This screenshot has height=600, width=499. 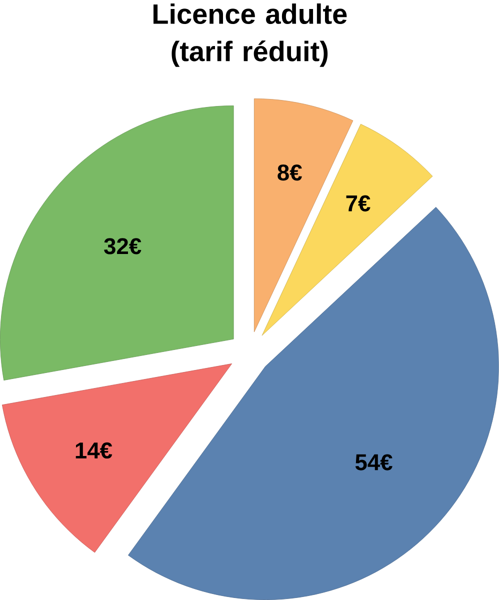 What do you see at coordinates (250, 35) in the screenshot?
I see `chart-title: Licence adulte (tarif réduit)` at bounding box center [250, 35].